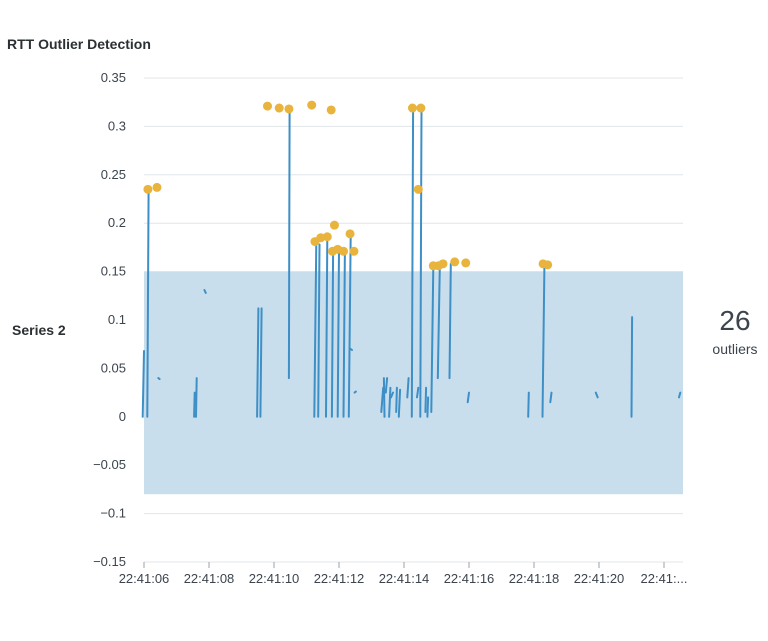  I want to click on chart-title: RTT Outlier Detection, so click(79, 44).